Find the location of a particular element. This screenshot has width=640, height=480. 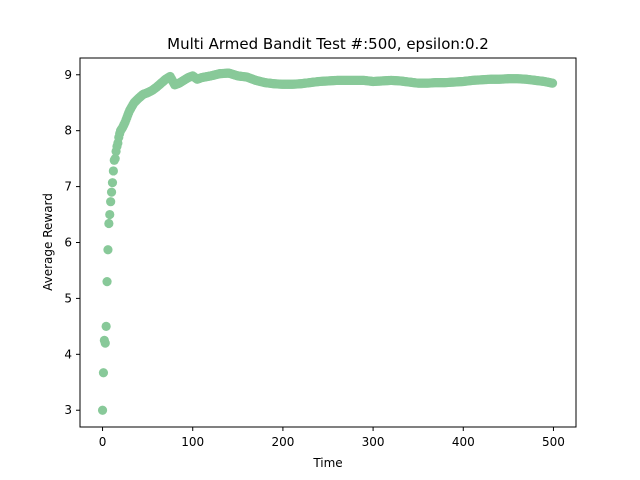

x-tick-label: 100 is located at coordinates (192, 442).